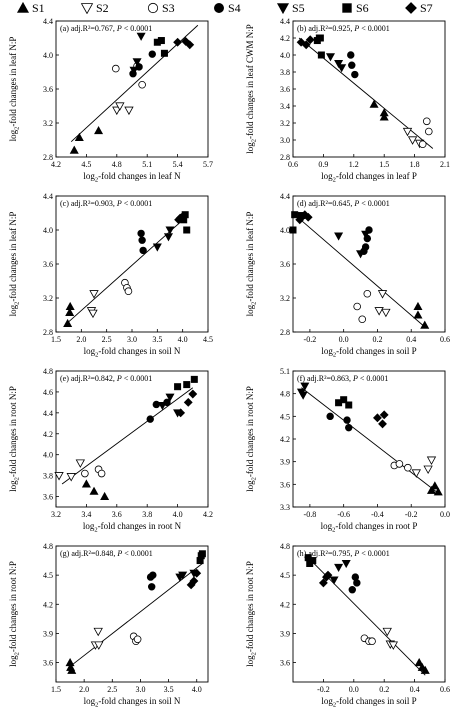 This screenshot has height=718, width=474. What do you see at coordinates (298, 8) in the screenshot?
I see `legend-label: S5` at bounding box center [298, 8].